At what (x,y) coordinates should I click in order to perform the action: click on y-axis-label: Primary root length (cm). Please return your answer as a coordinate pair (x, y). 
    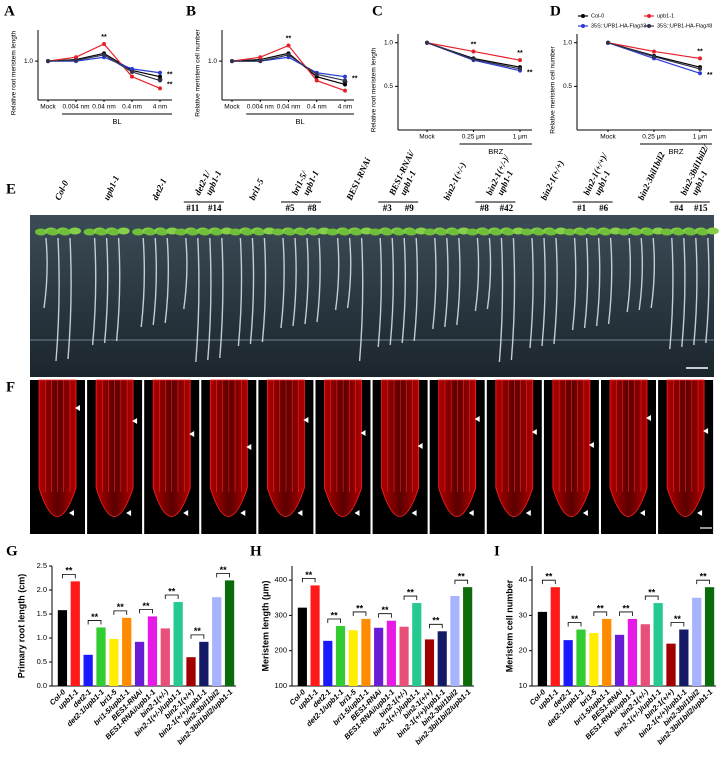
    Looking at the image, I should click on (21, 626).